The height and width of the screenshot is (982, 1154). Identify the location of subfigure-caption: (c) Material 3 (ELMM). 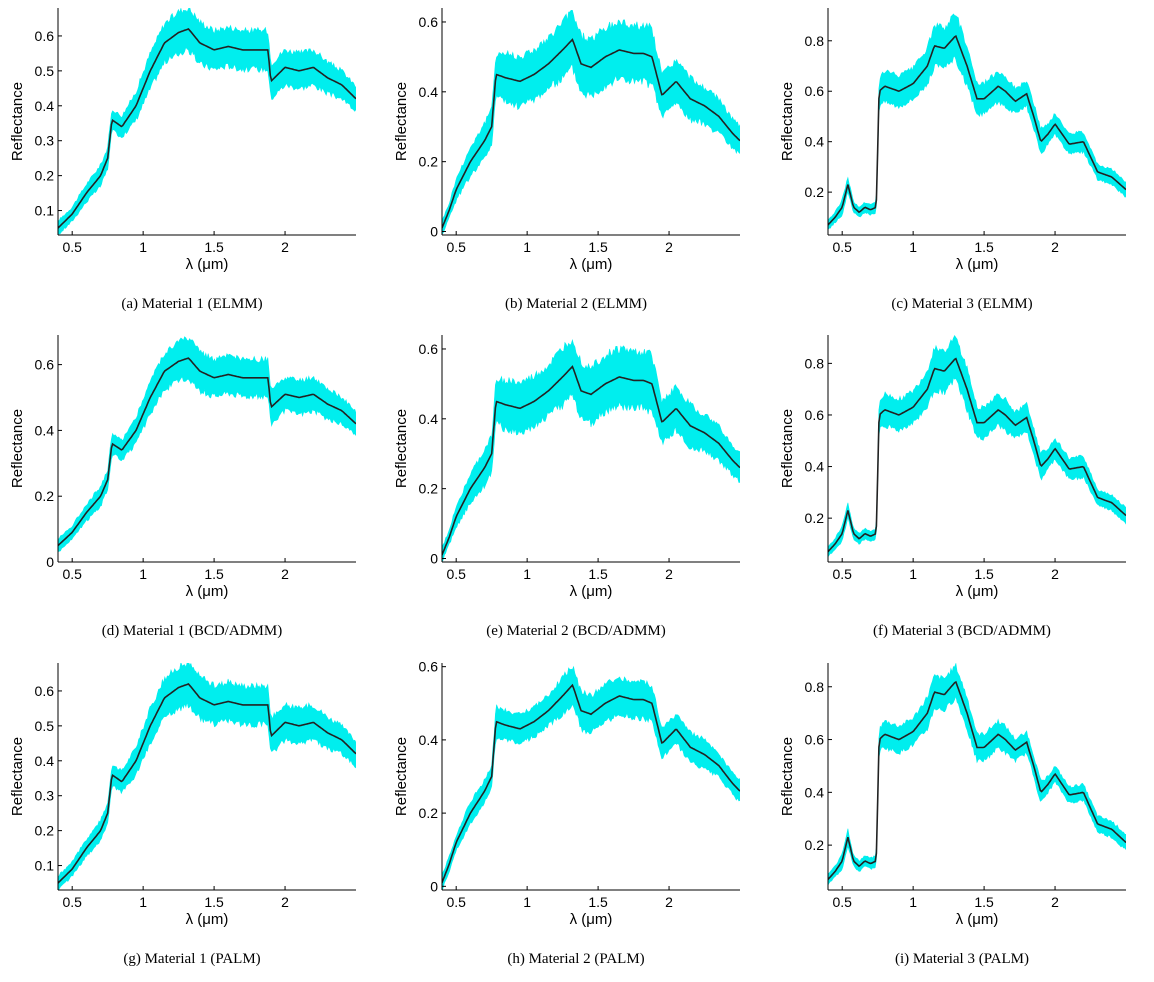
(962, 304).